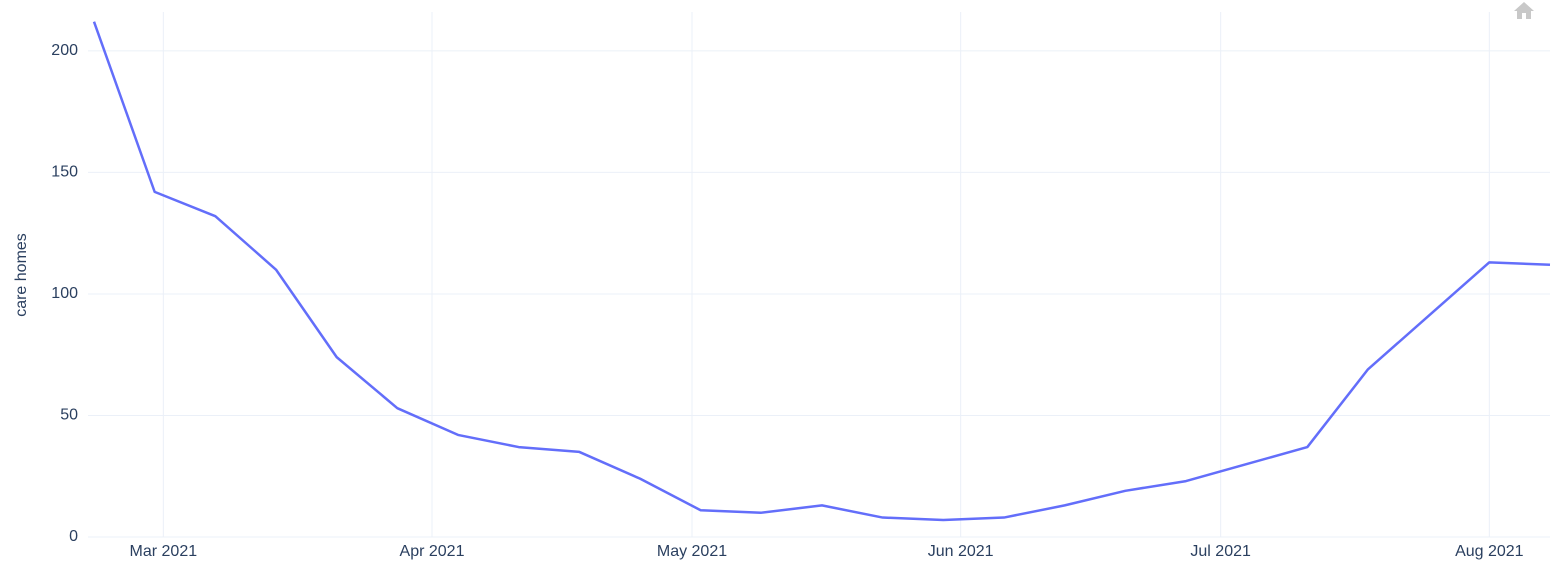 The image size is (1552, 574). Describe the element at coordinates (1489, 551) in the screenshot. I see `x-tick-label: Aug 2021` at that location.